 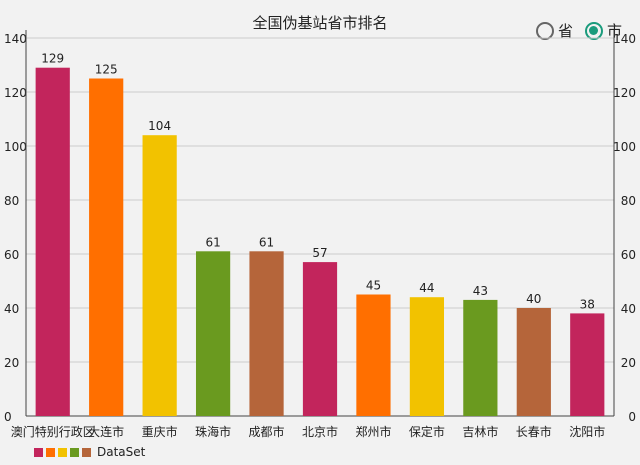 What do you see at coordinates (427, 431) in the screenshot?
I see `x-tick-label: 保定市` at bounding box center [427, 431].